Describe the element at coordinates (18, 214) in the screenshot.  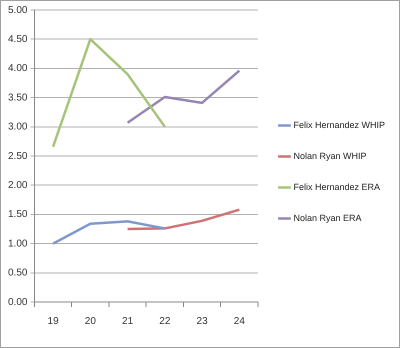
I see `y-tick-label: 1.50` at that location.